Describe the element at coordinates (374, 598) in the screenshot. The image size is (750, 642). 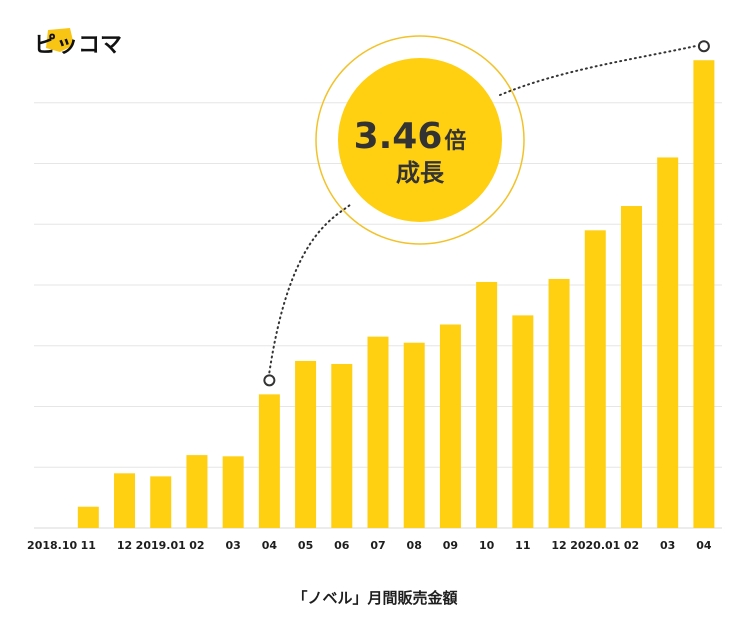
I see `chart-caption: 「ノベル」月間販売金額` at that location.